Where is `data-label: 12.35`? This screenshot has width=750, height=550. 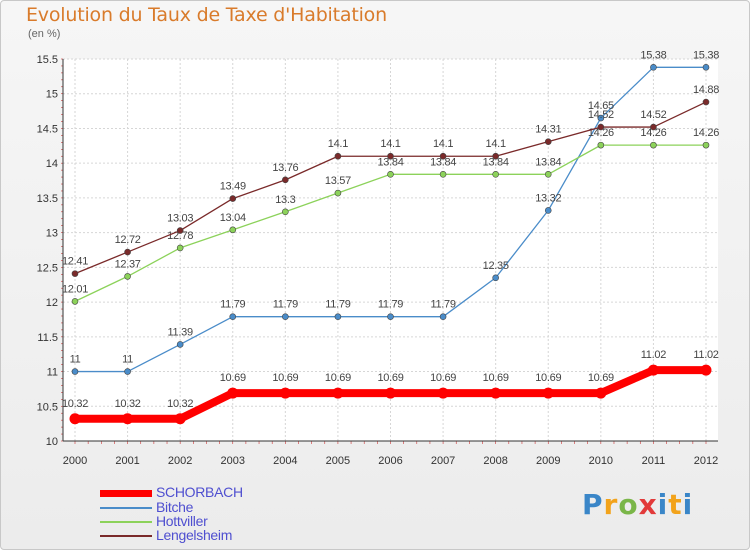
data-label: 12.35 is located at coordinates (496, 266).